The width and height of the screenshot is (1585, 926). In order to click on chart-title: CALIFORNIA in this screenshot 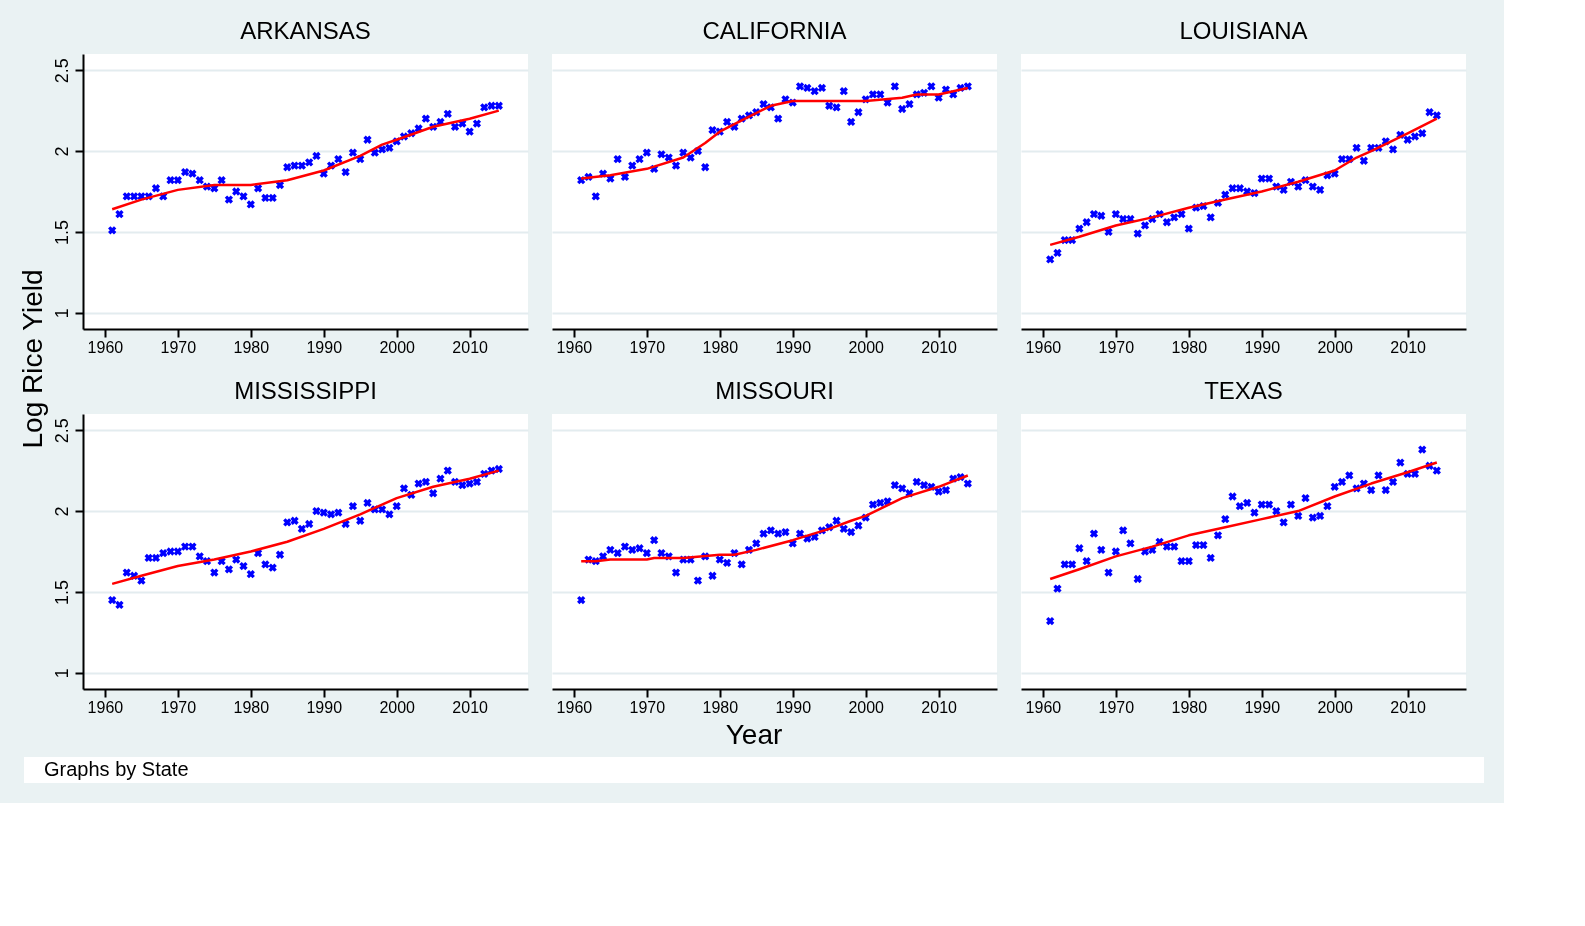, I will do `click(774, 30)`.